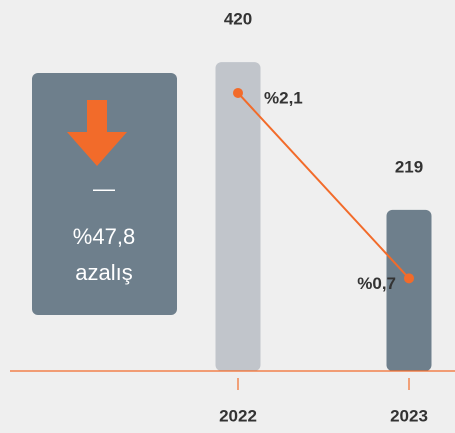 The height and width of the screenshot is (433, 455). What do you see at coordinates (104, 188) in the screenshot?
I see `callout-dash: —` at bounding box center [104, 188].